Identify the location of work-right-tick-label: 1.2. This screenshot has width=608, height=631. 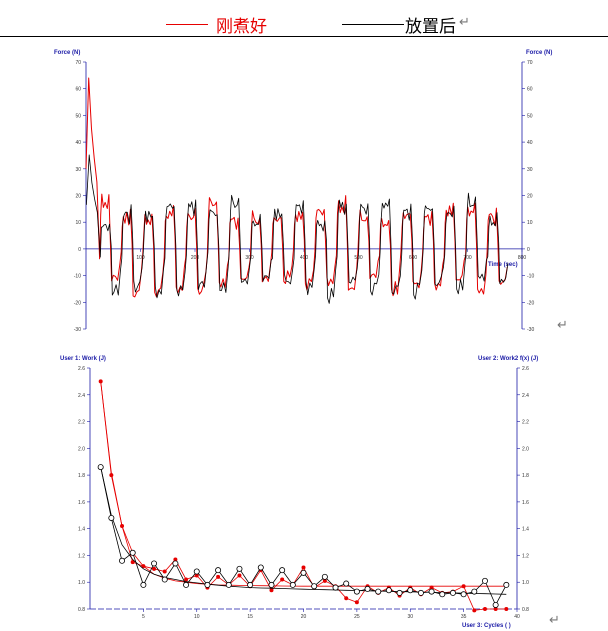
(525, 556).